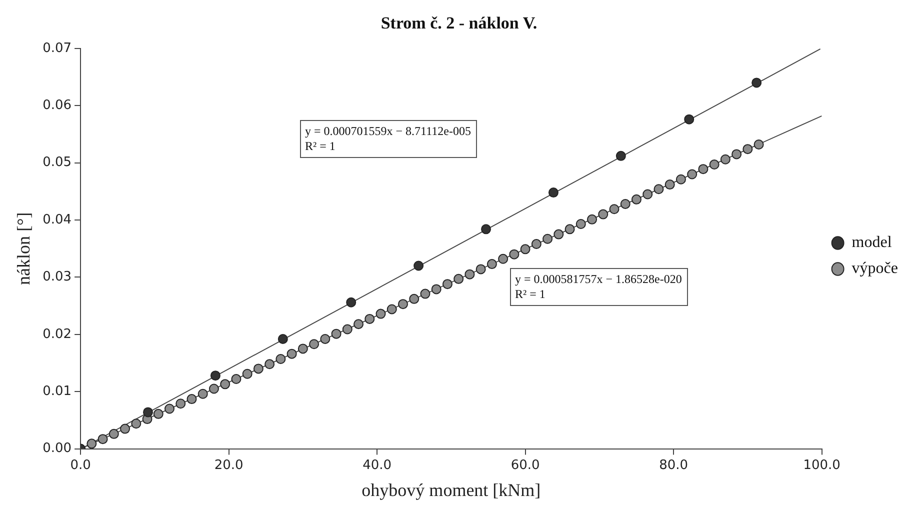  What do you see at coordinates (459, 23) in the screenshot?
I see `chart-title: Strom č. 2 - náklon V.` at bounding box center [459, 23].